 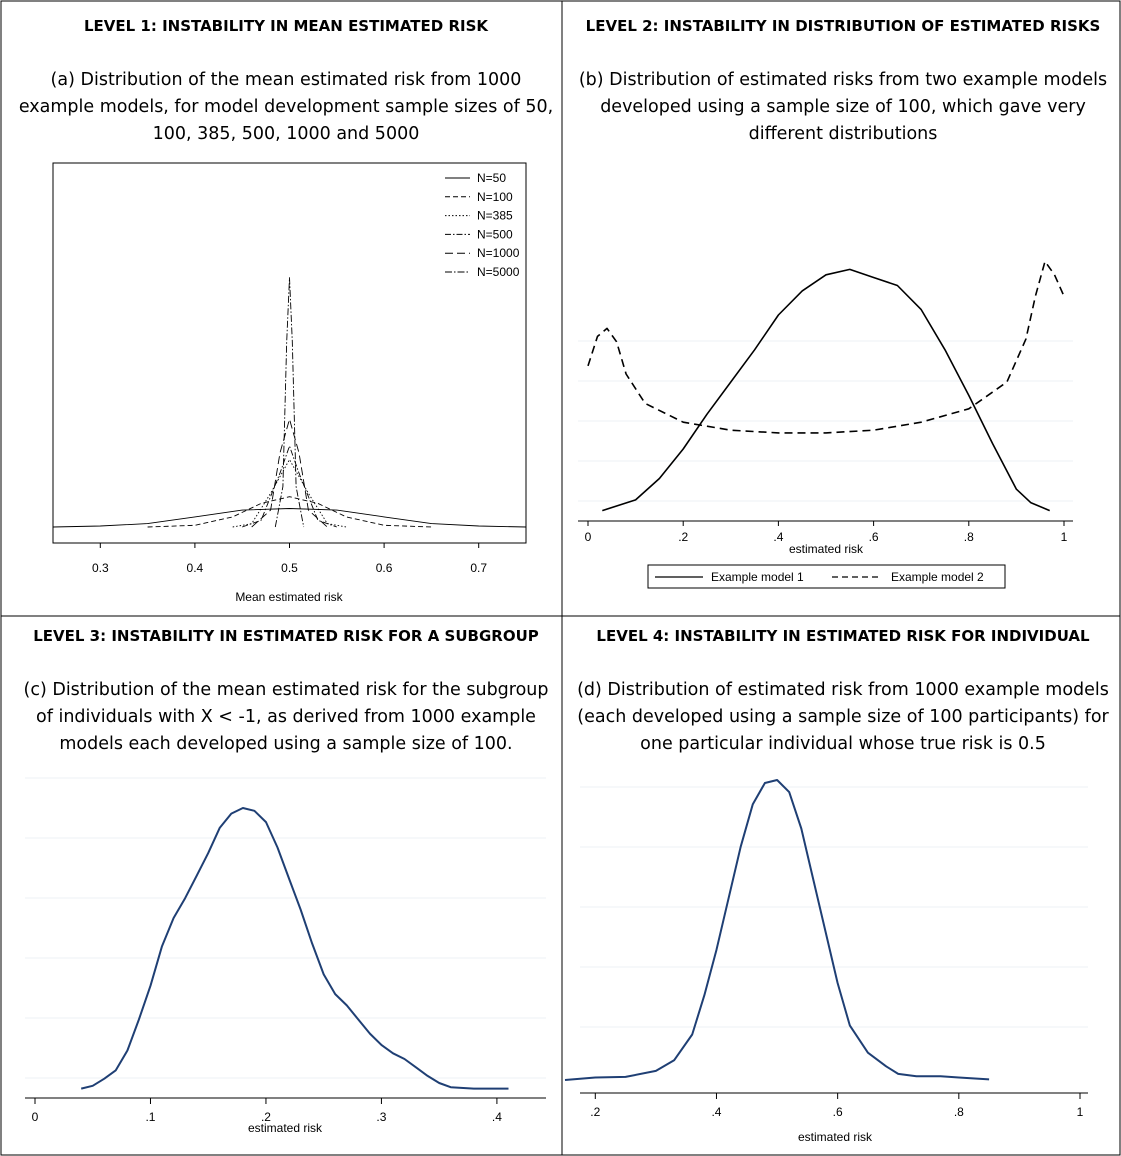 What do you see at coordinates (716, 1112) in the screenshot?
I see `panel-d-x-tick-label: .4` at bounding box center [716, 1112].